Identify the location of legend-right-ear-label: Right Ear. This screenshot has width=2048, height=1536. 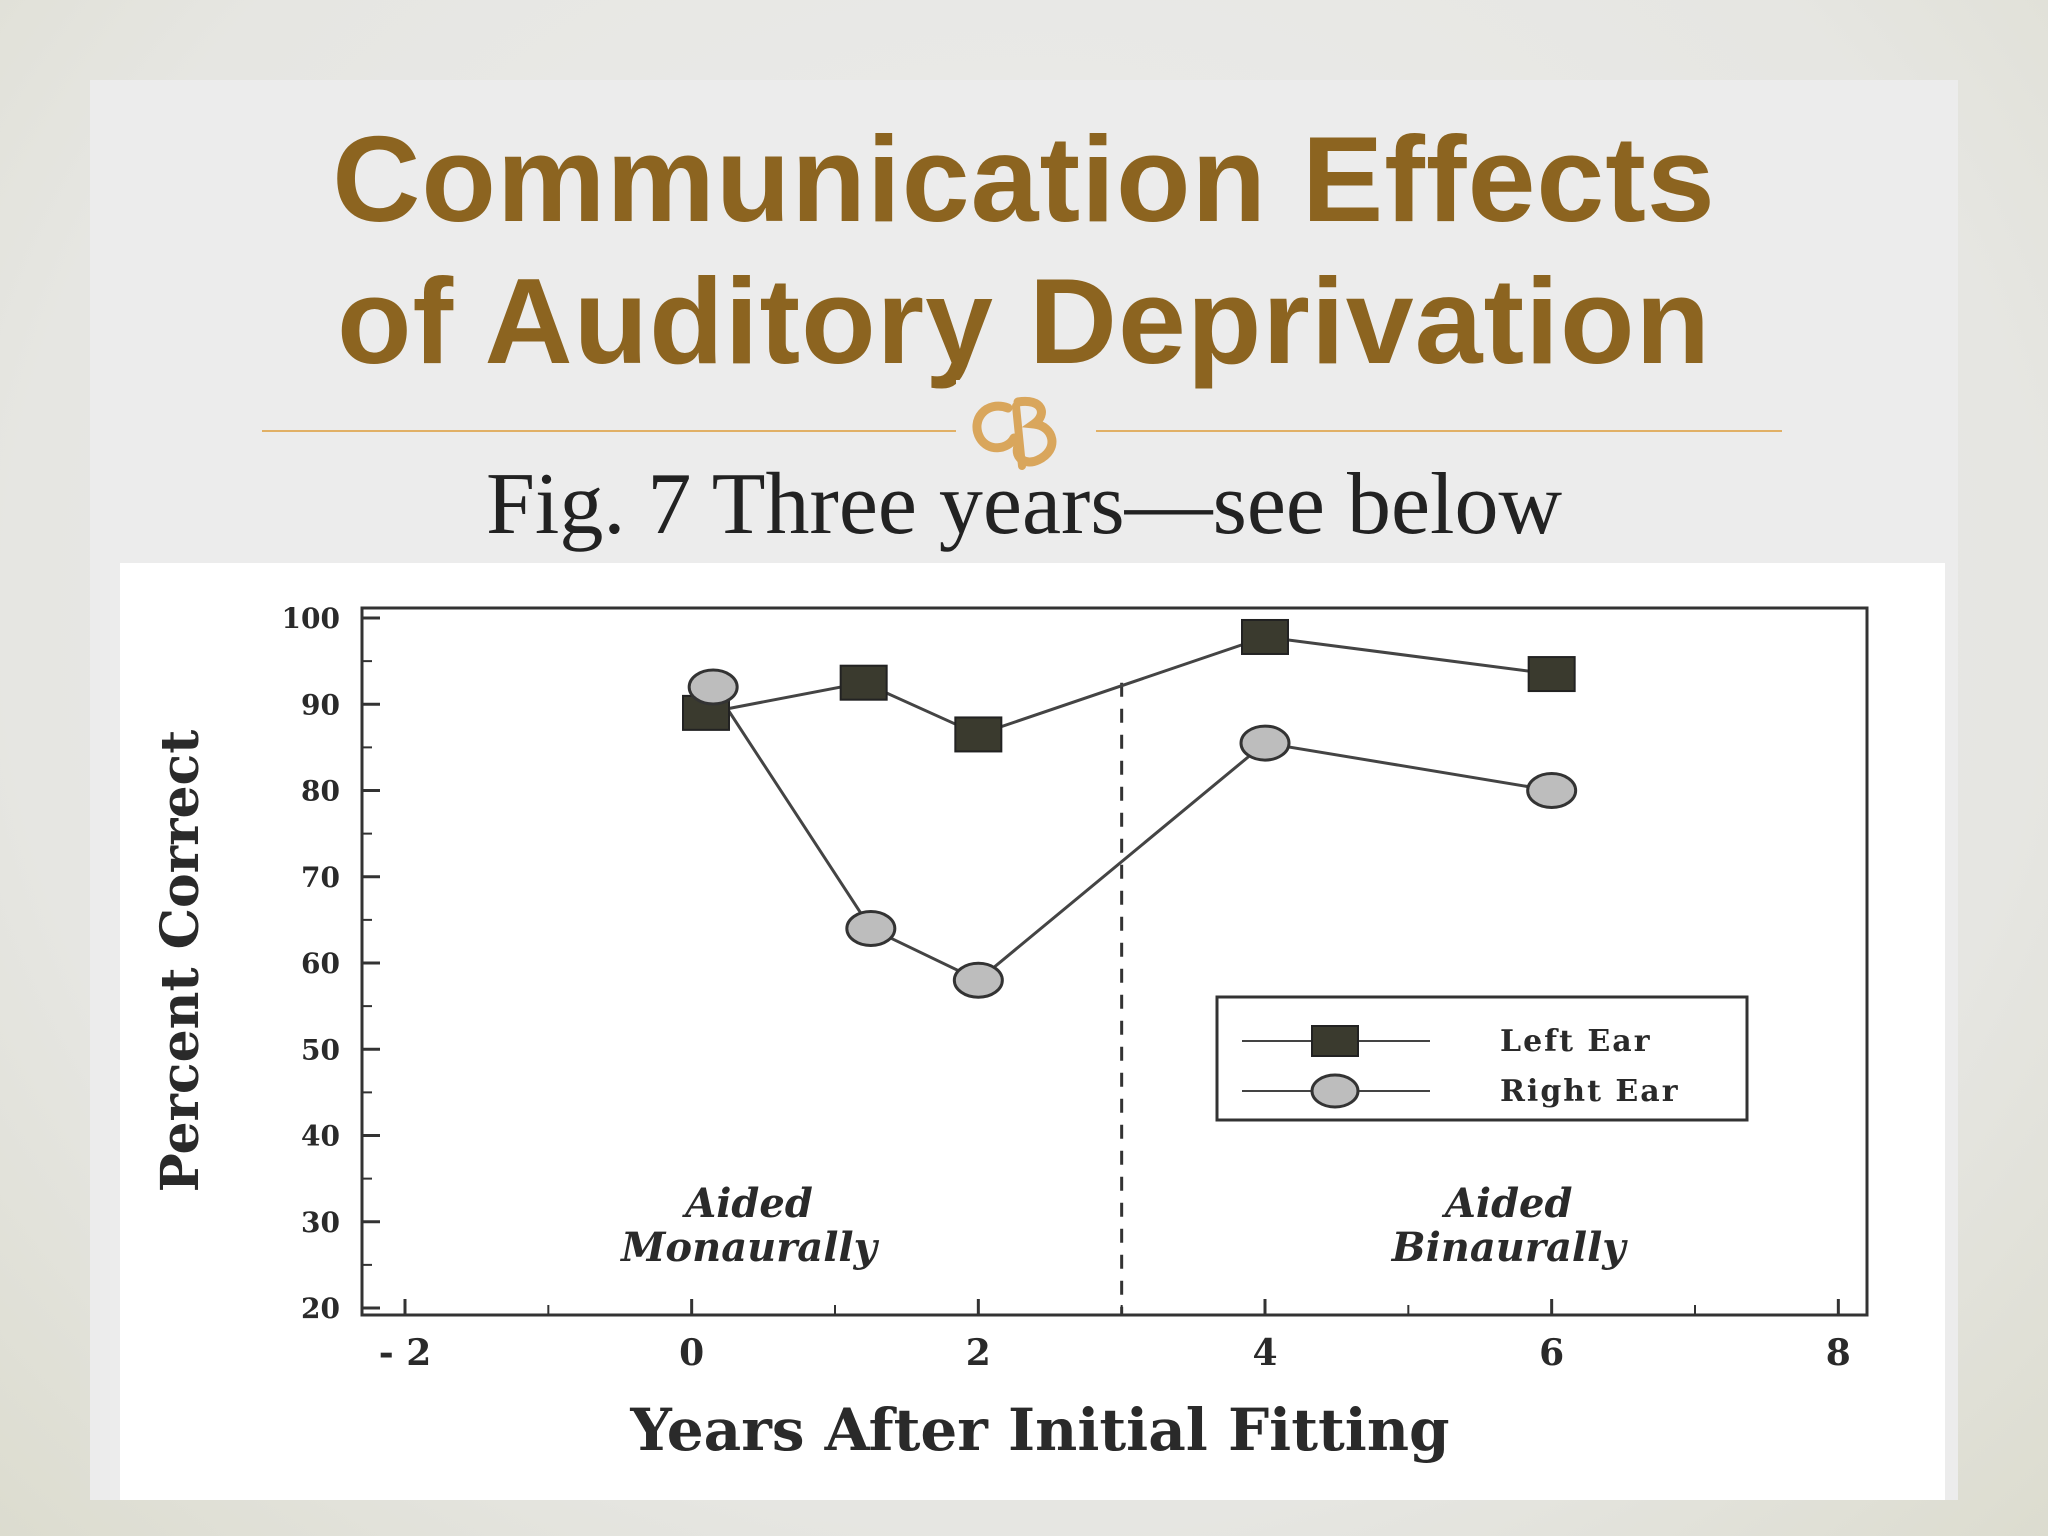
(1590, 1091).